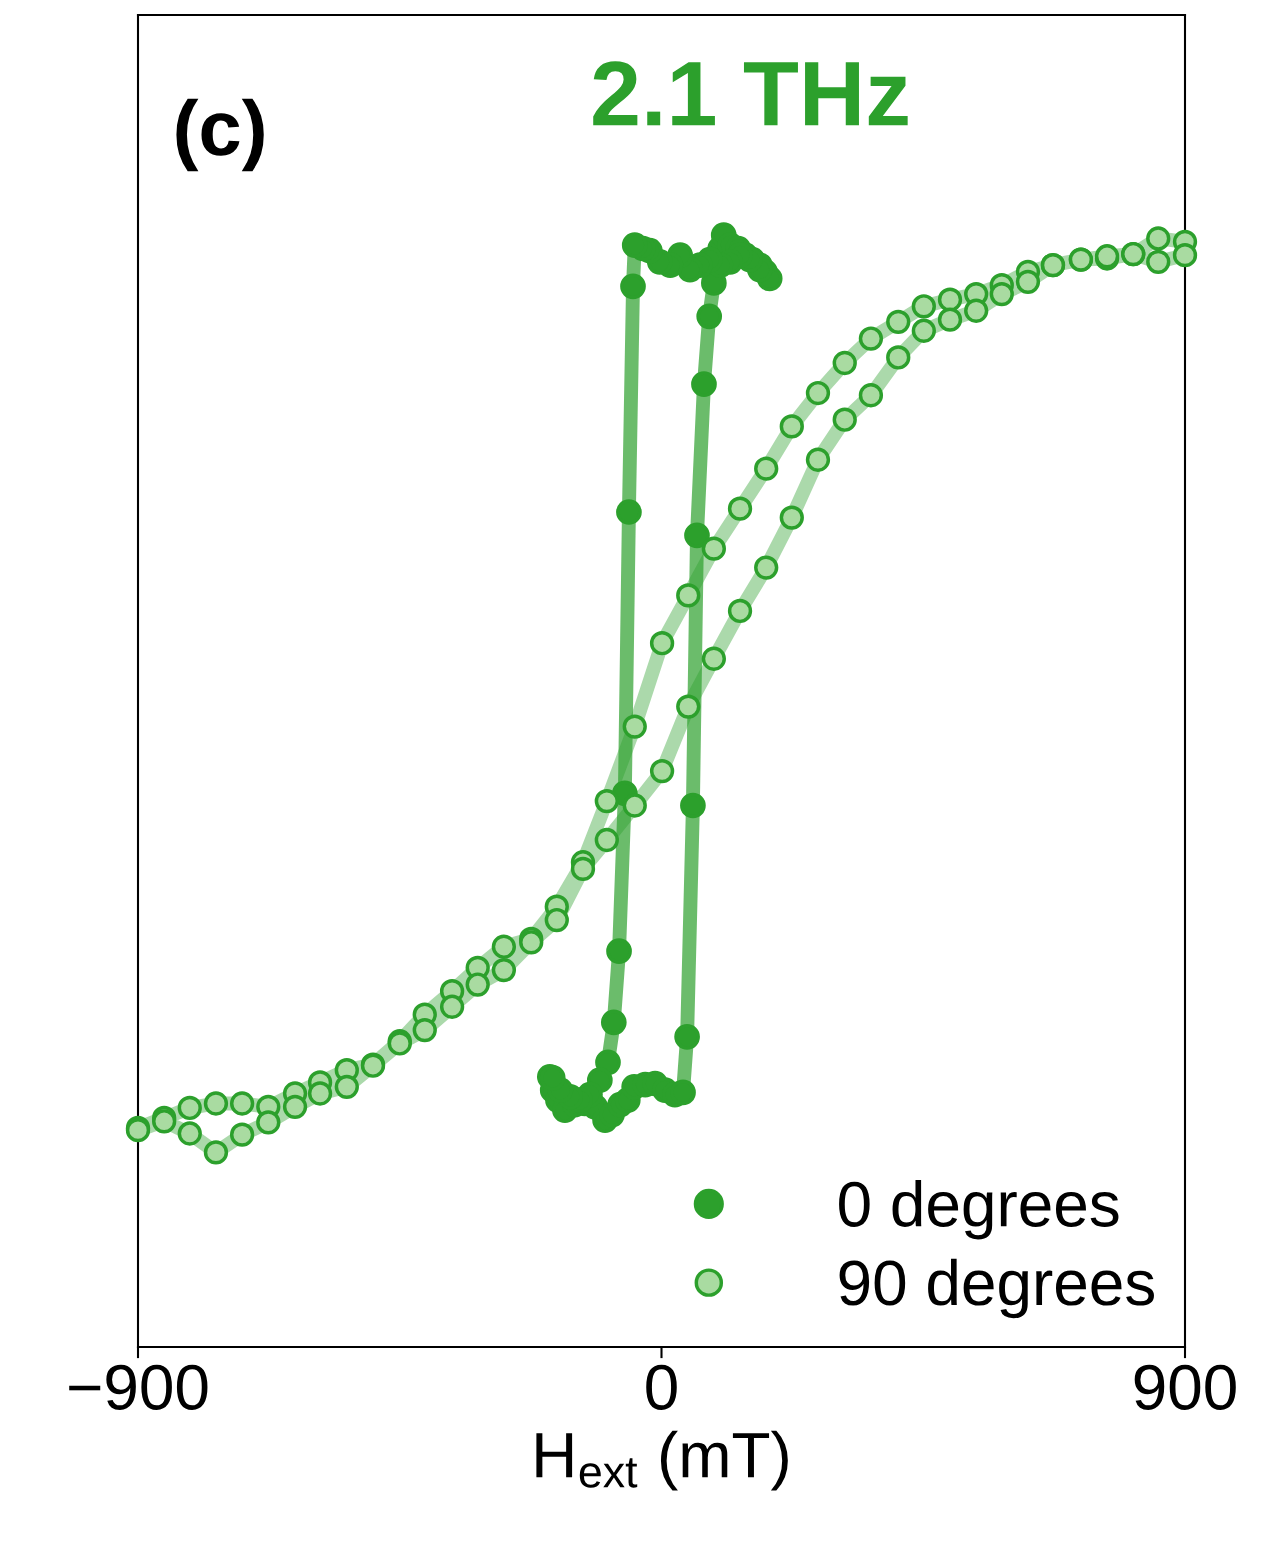 Image resolution: width=1272 pixels, height=1550 pixels. Describe the element at coordinates (979, 1209) in the screenshot. I see `legend-label: 0 degrees` at that location.